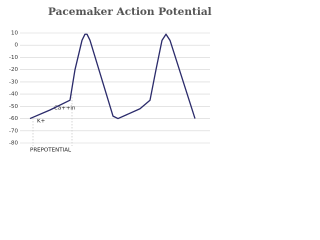  Describe the element at coordinates (13, 58) in the screenshot. I see `y-tick-label: -10` at that location.